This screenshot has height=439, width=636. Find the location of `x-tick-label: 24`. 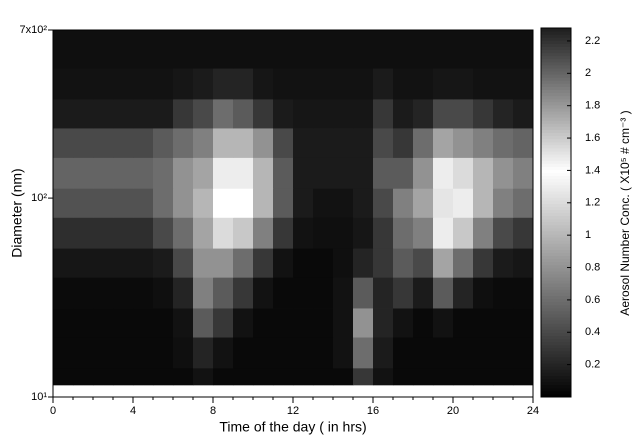

x-tick-label: 24 is located at coordinates (533, 411).